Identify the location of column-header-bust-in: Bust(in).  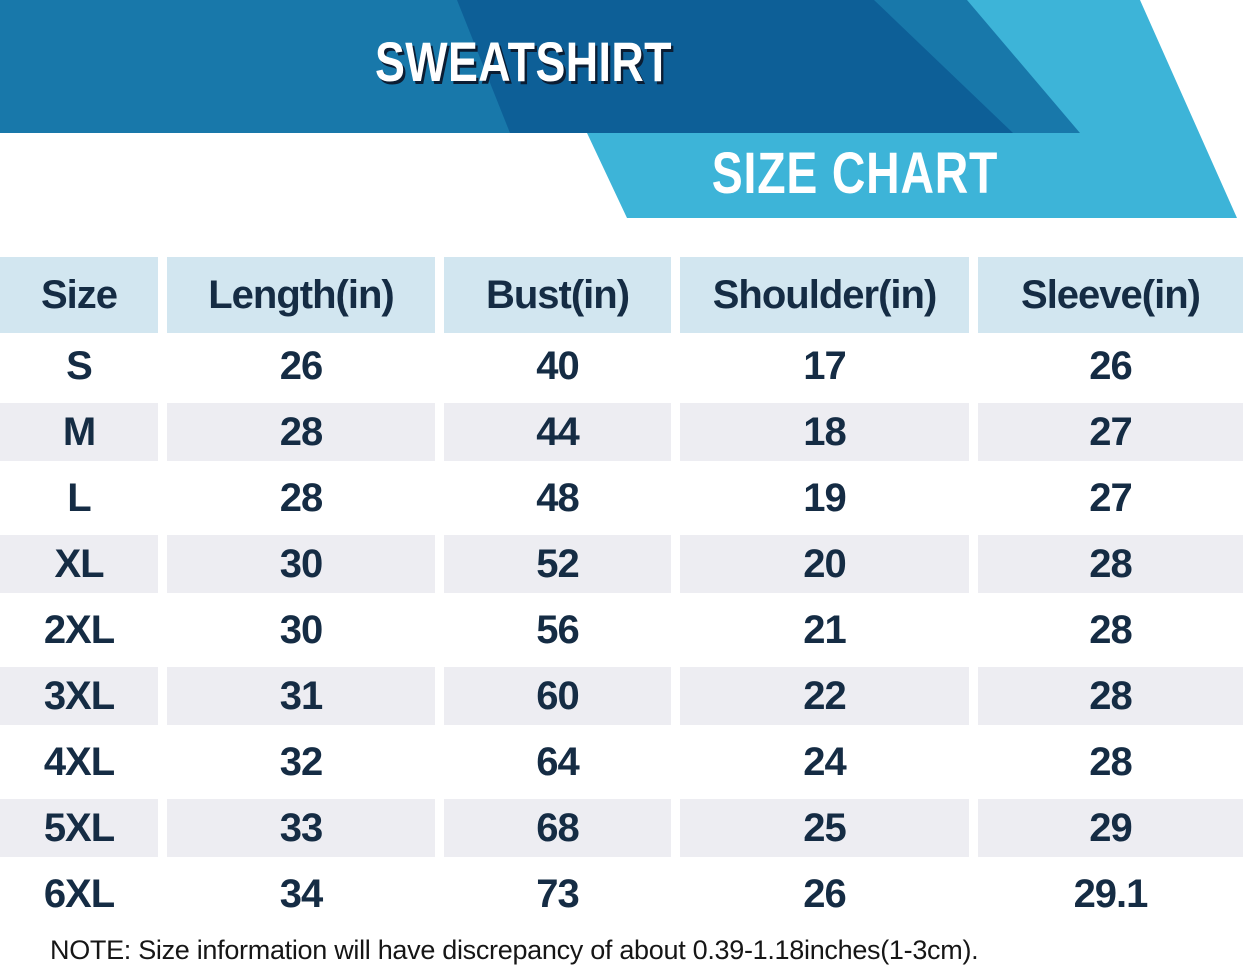
(557, 295).